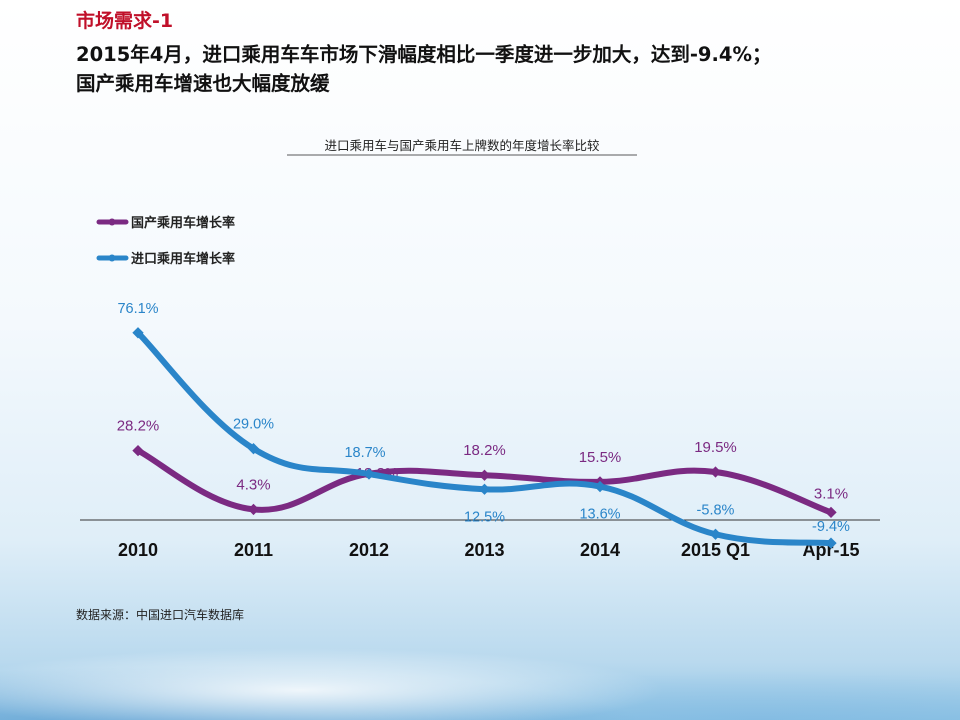 The image size is (960, 720). I want to click on data-label: 13.6%, so click(599, 515).